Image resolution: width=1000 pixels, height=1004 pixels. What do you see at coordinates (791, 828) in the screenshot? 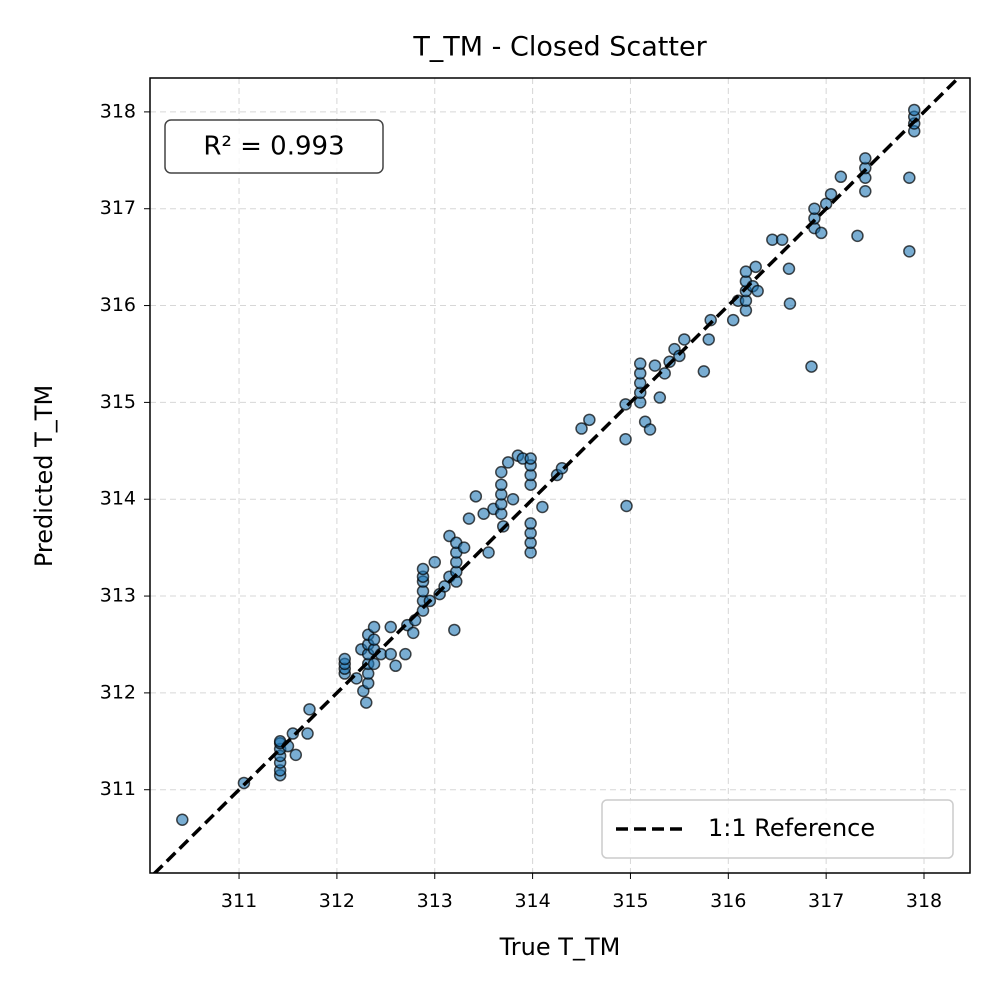
I see `legend-label: 1:1 Reference` at bounding box center [791, 828].